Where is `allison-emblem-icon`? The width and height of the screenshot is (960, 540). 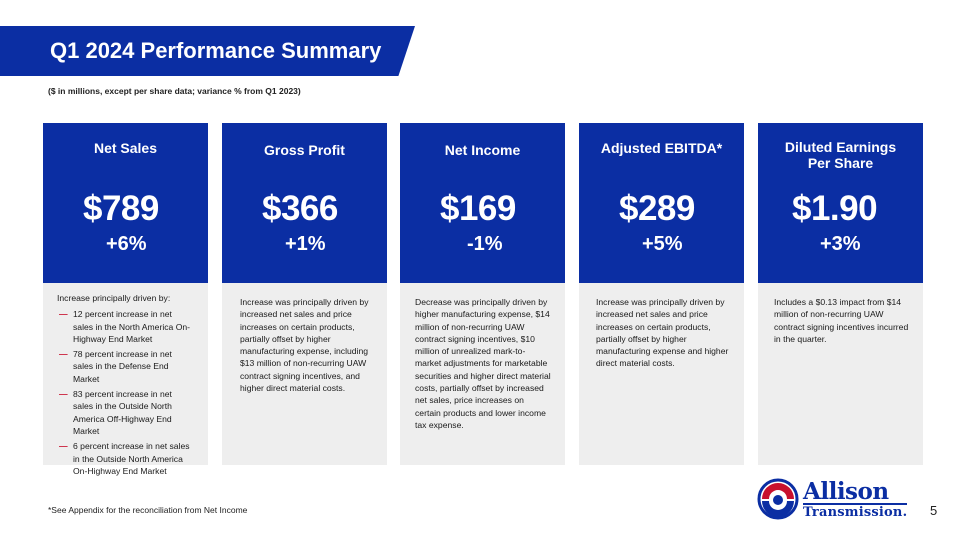
allison-emblem-icon is located at coordinates (778, 499).